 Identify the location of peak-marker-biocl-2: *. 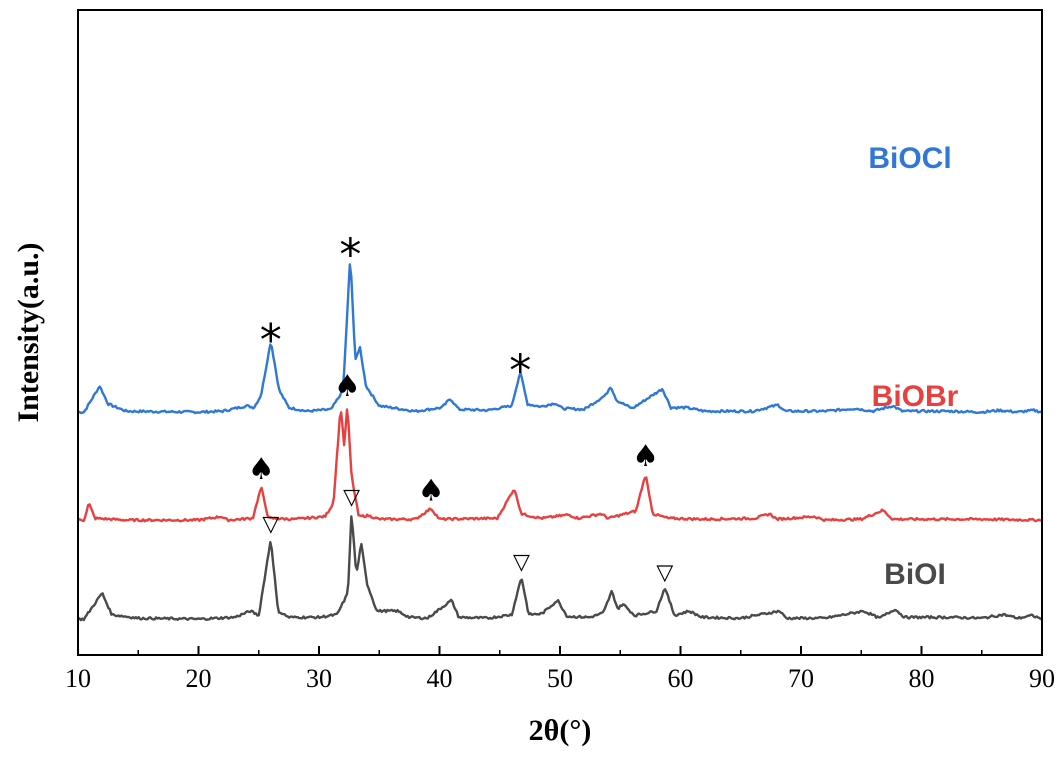
(520, 371).